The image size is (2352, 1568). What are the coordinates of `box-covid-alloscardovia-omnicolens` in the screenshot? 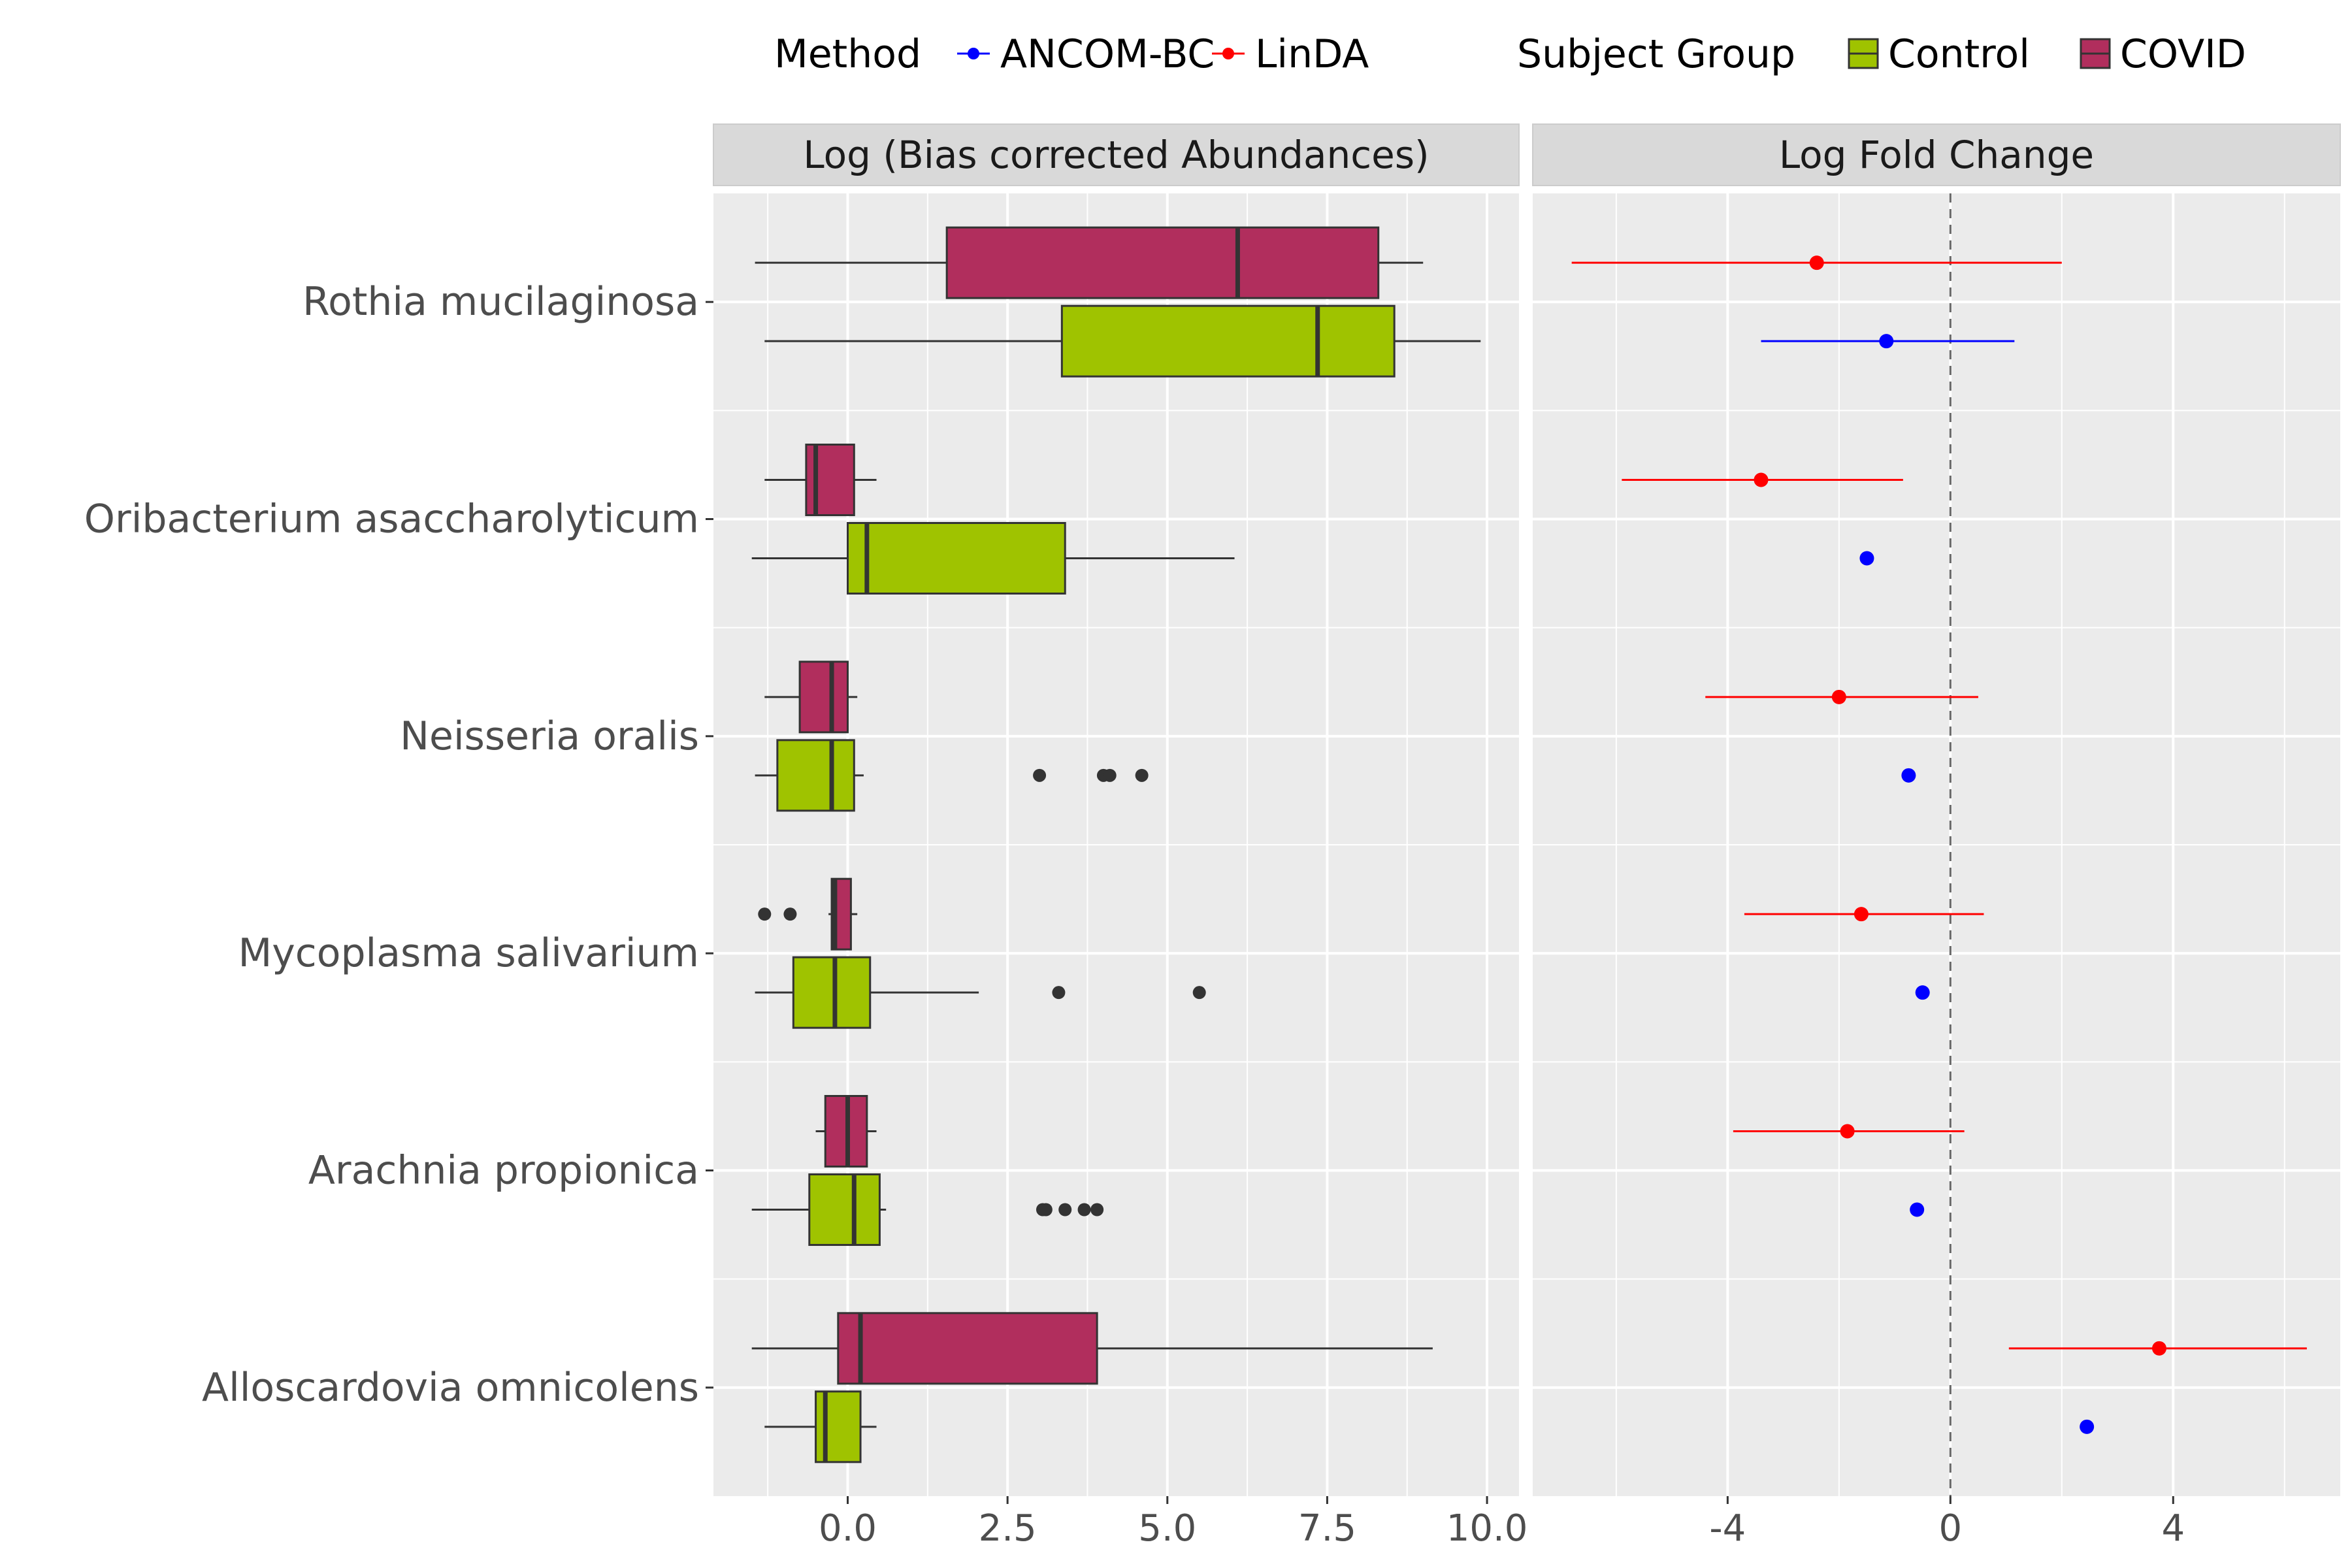 It's located at (1092, 1348).